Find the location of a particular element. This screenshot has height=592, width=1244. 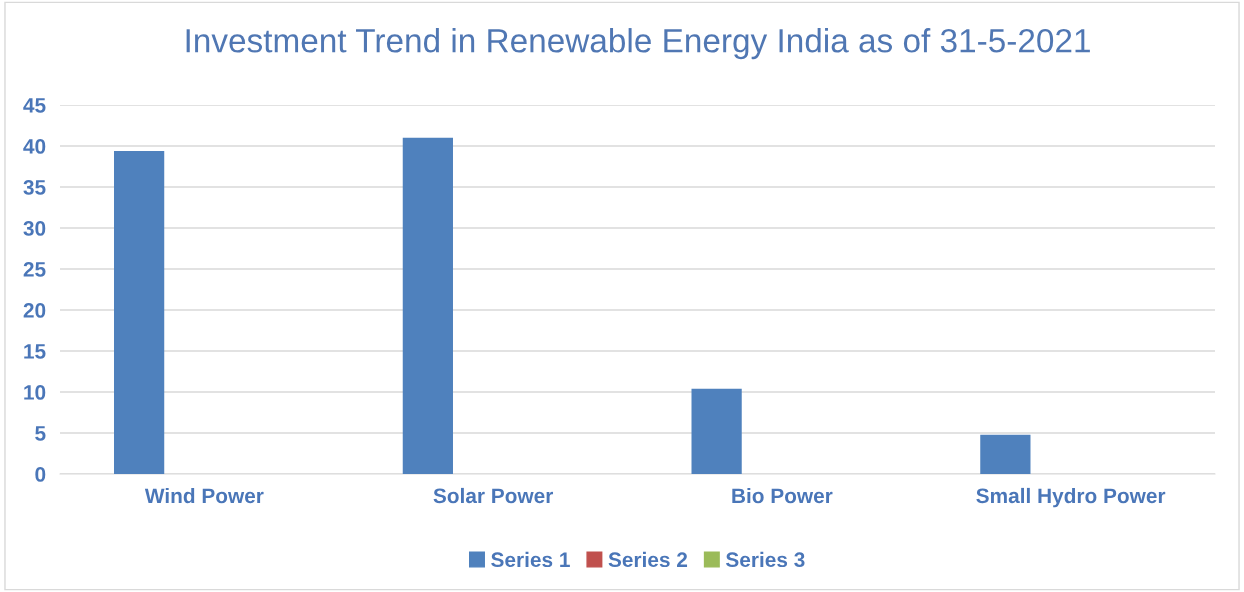

legend-label: Series 1 is located at coordinates (530, 559).